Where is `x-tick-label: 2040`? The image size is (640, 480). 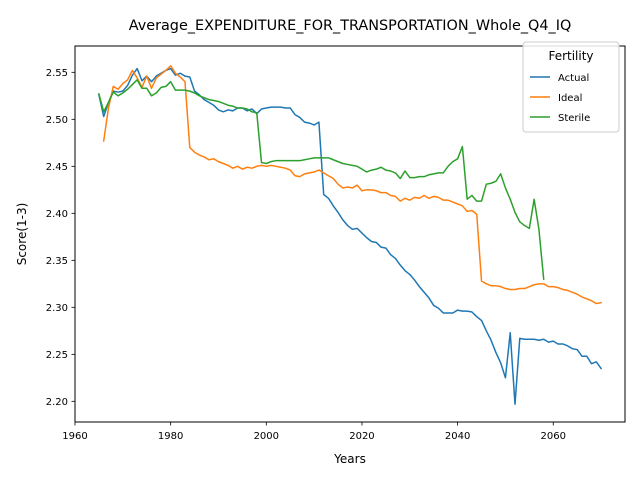 x-tick-label: 2040 is located at coordinates (457, 436).